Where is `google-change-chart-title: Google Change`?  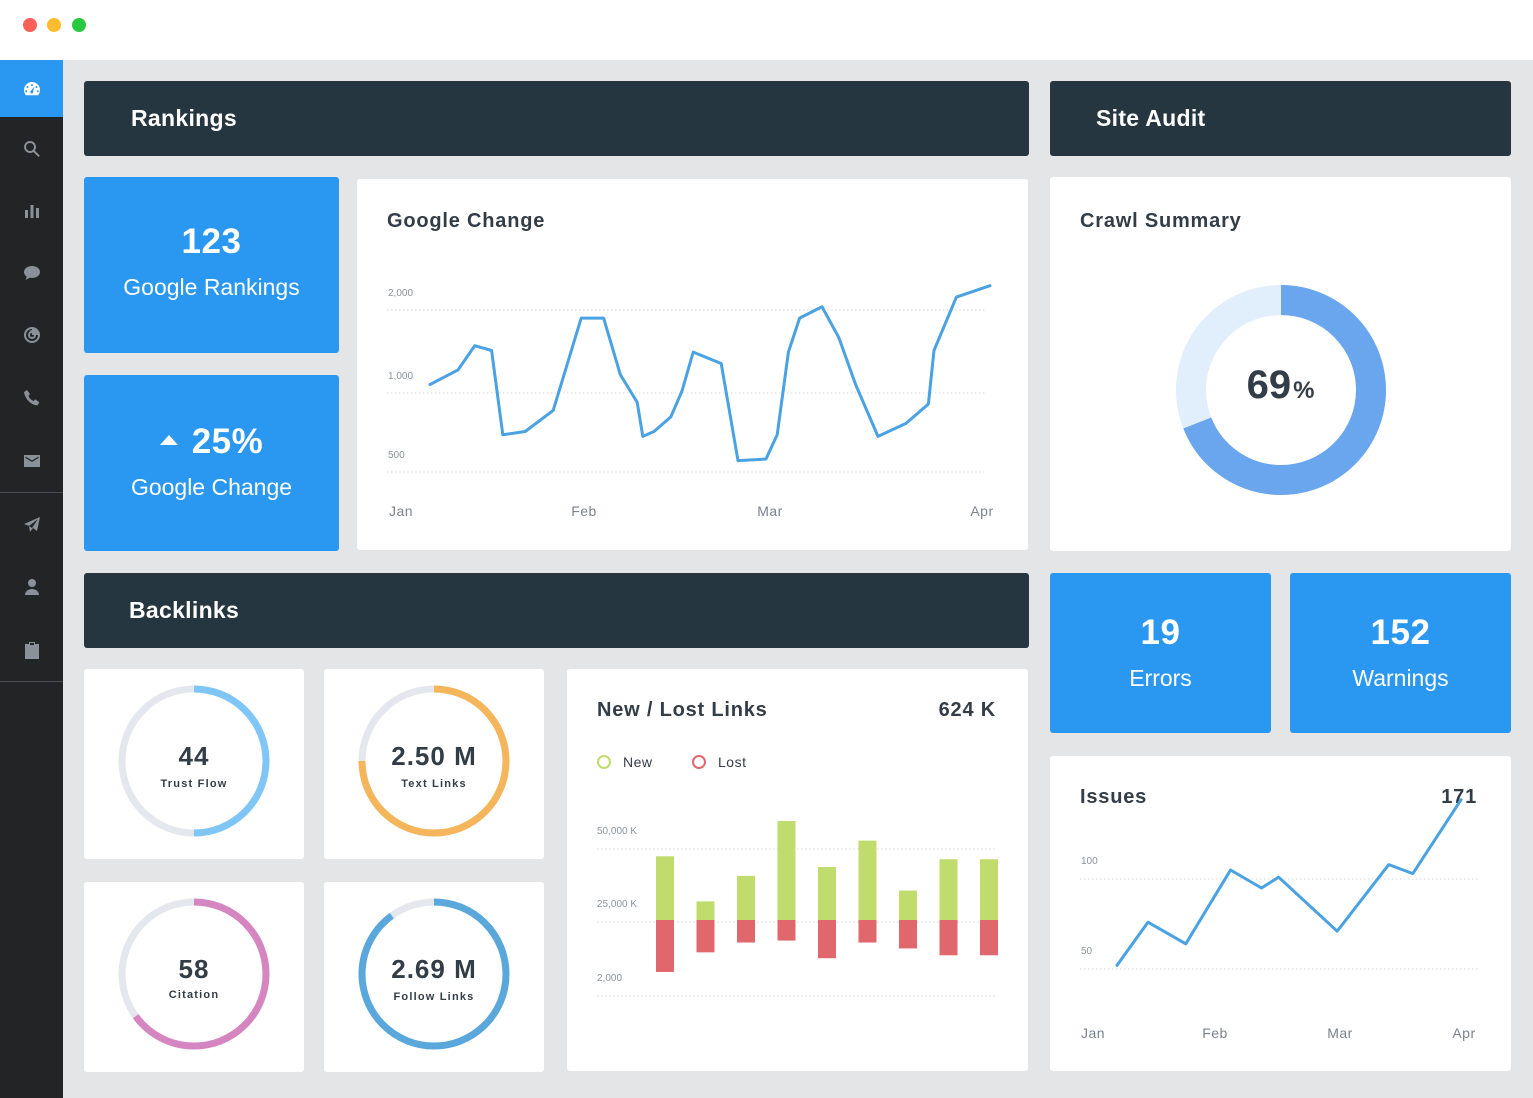
google-change-chart-title: Google Change is located at coordinates (466, 221).